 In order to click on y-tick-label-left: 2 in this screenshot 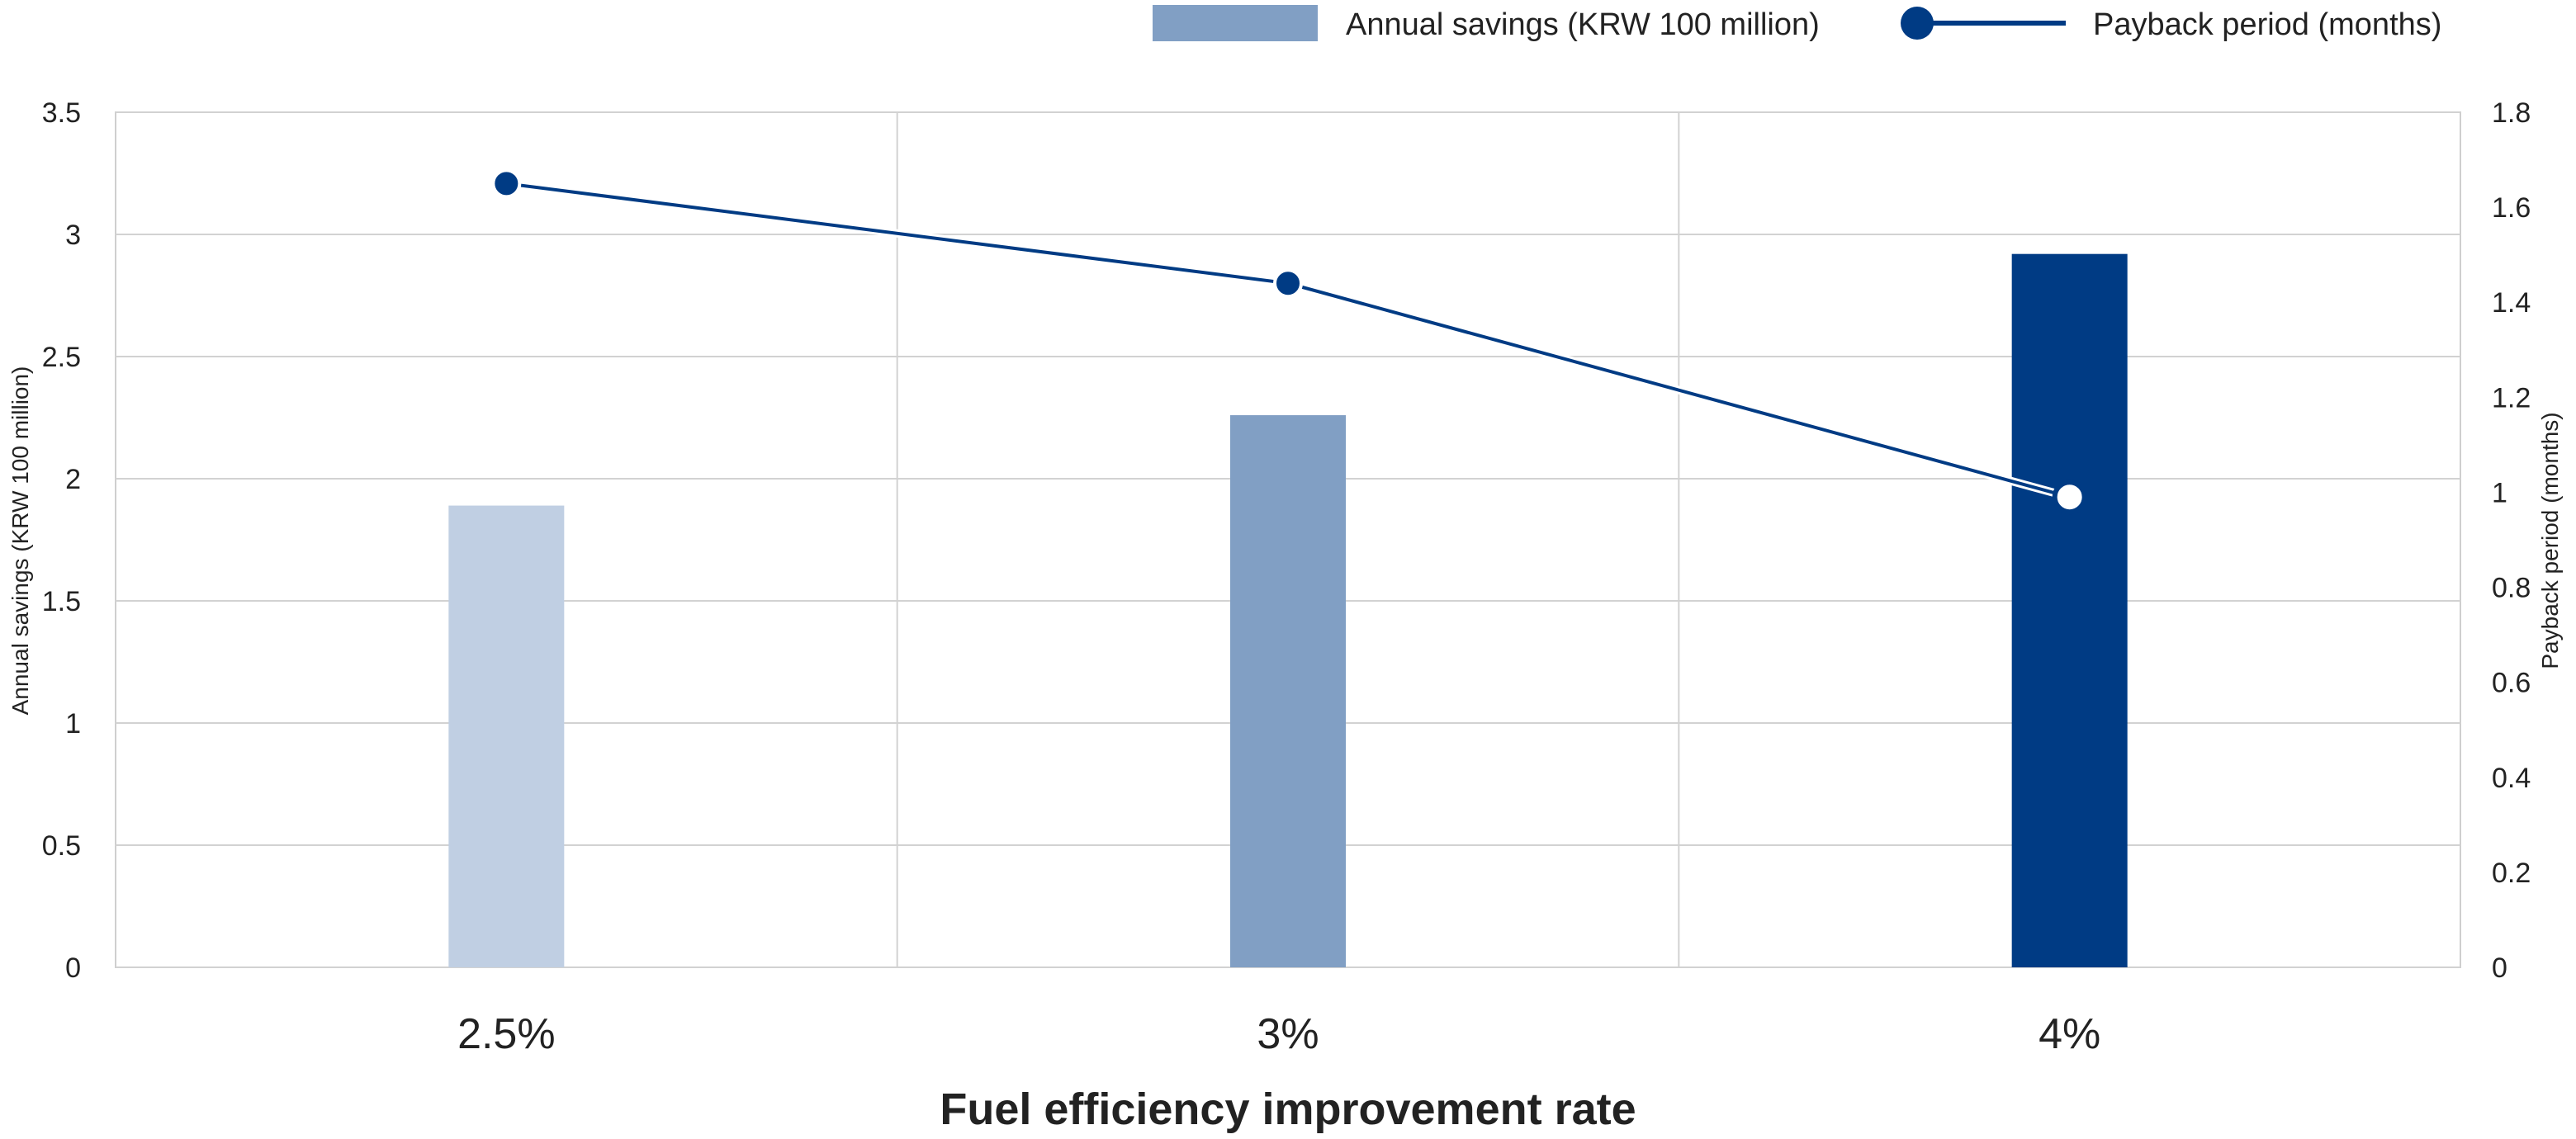, I will do `click(73, 480)`.